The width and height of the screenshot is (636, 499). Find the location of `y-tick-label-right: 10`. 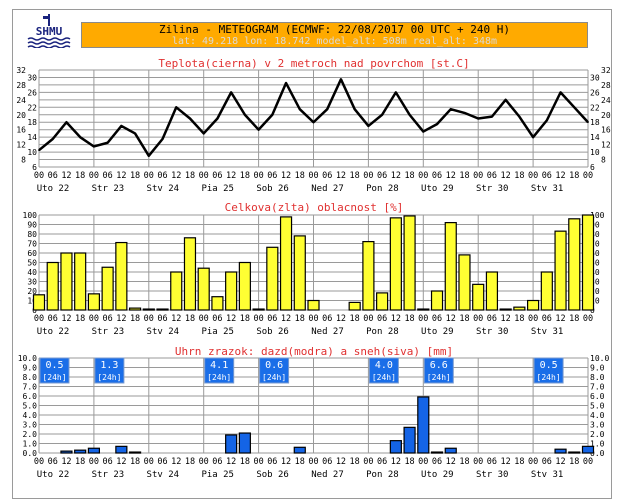

y-tick-label-right: 10 is located at coordinates (595, 152).